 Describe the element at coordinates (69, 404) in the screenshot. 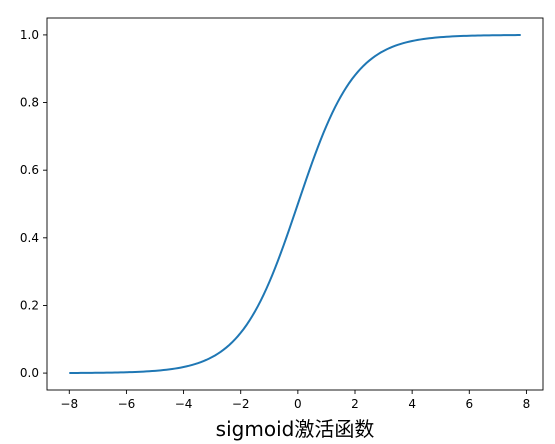

I see `x-tick-label: −8` at that location.